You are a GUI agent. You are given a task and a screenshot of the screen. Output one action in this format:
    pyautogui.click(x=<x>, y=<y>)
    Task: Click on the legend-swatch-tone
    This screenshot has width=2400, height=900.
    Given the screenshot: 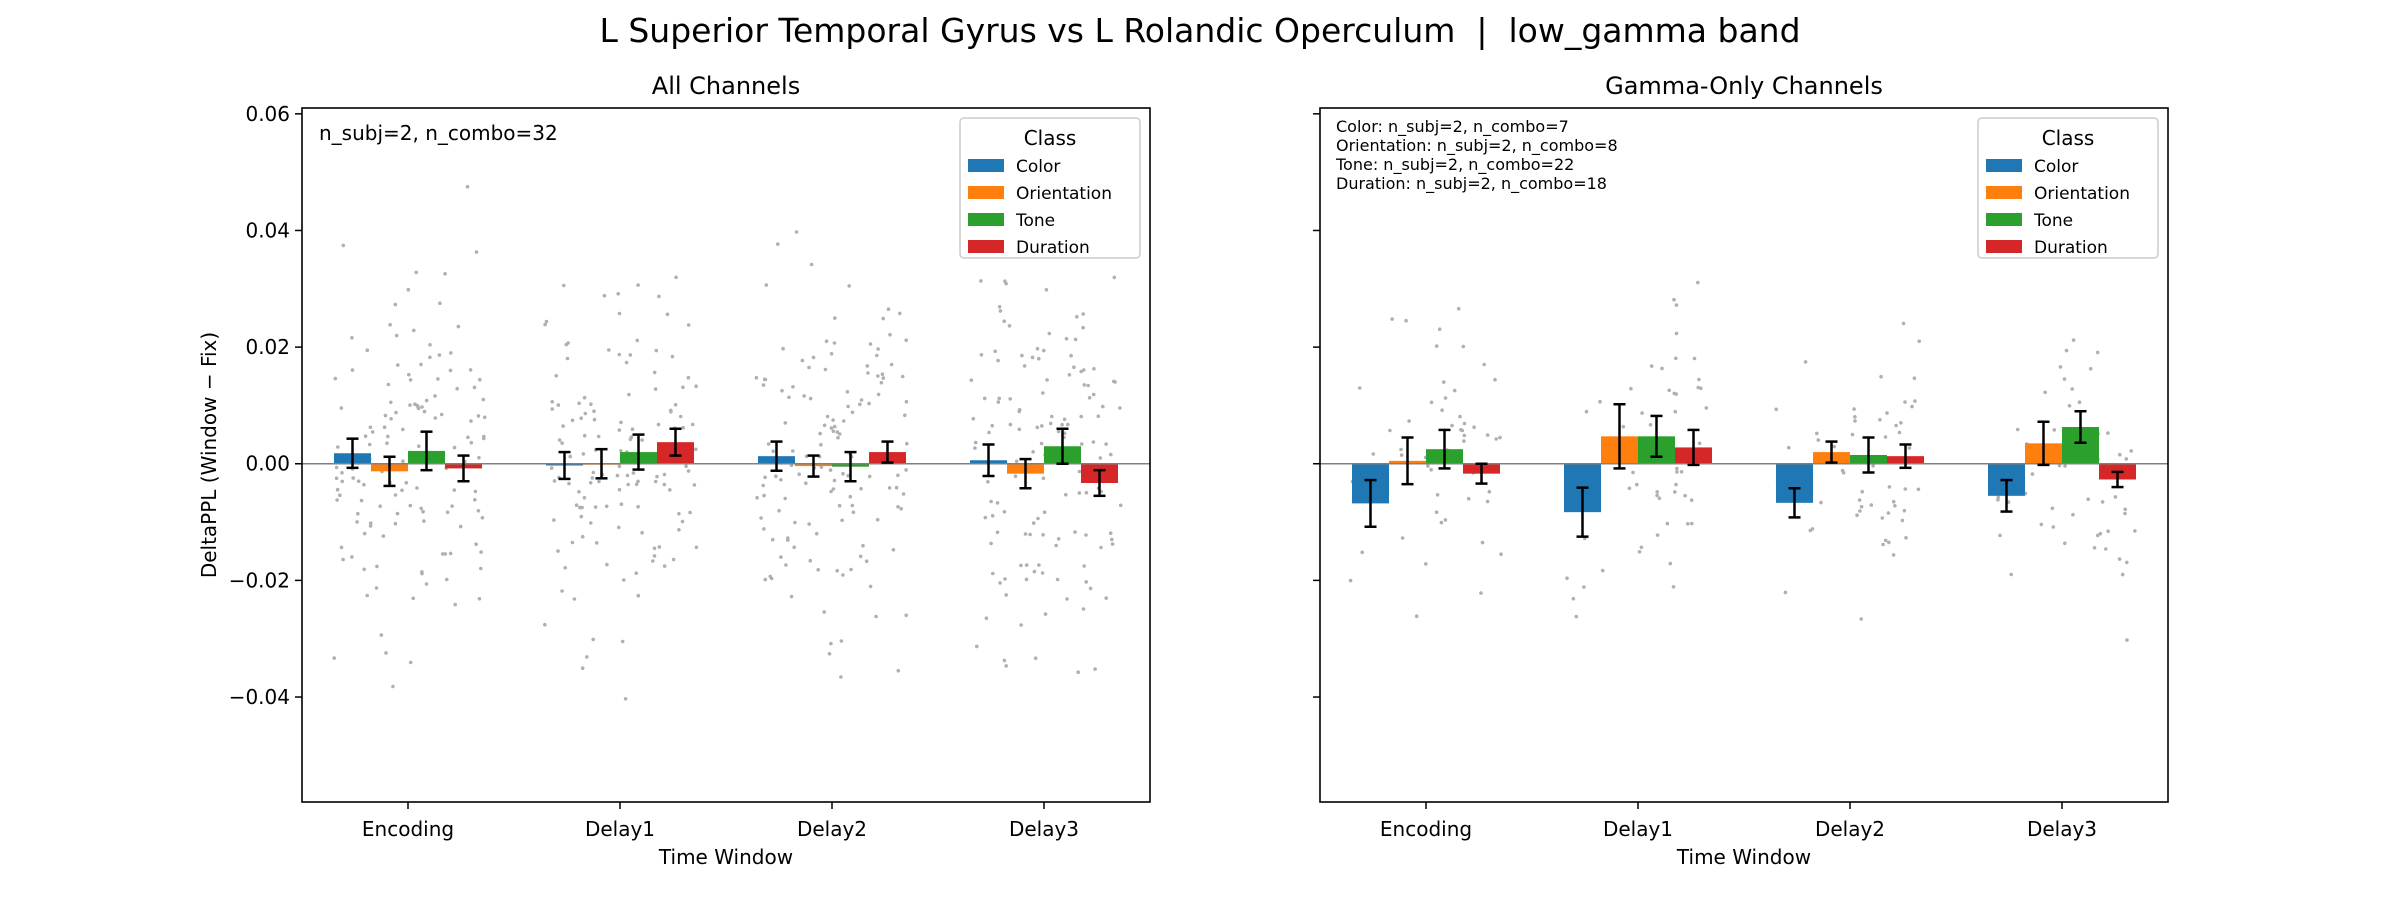 What is the action you would take?
    pyautogui.click(x=2004, y=219)
    